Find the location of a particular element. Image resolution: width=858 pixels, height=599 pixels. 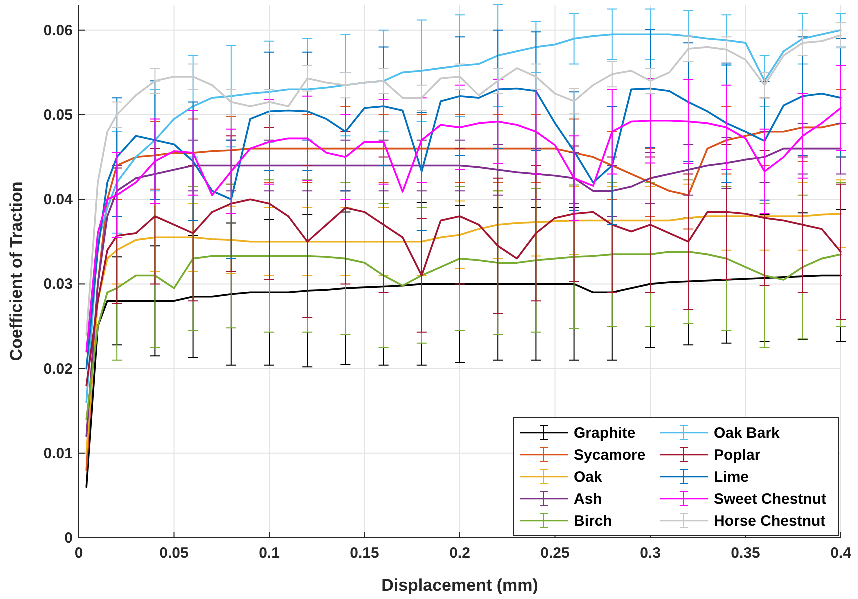

y-tick-label: 0.06 is located at coordinates (58, 31).